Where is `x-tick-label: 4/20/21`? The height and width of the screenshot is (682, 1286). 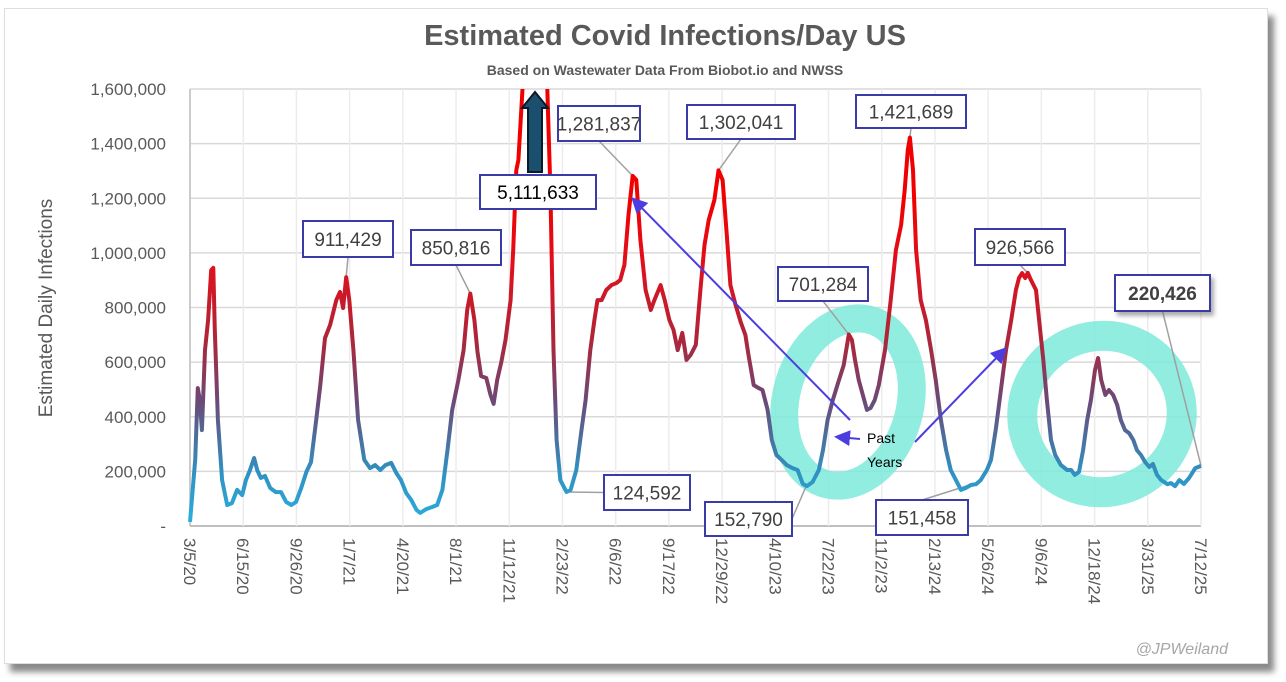
x-tick-label: 4/20/21 is located at coordinates (402, 566).